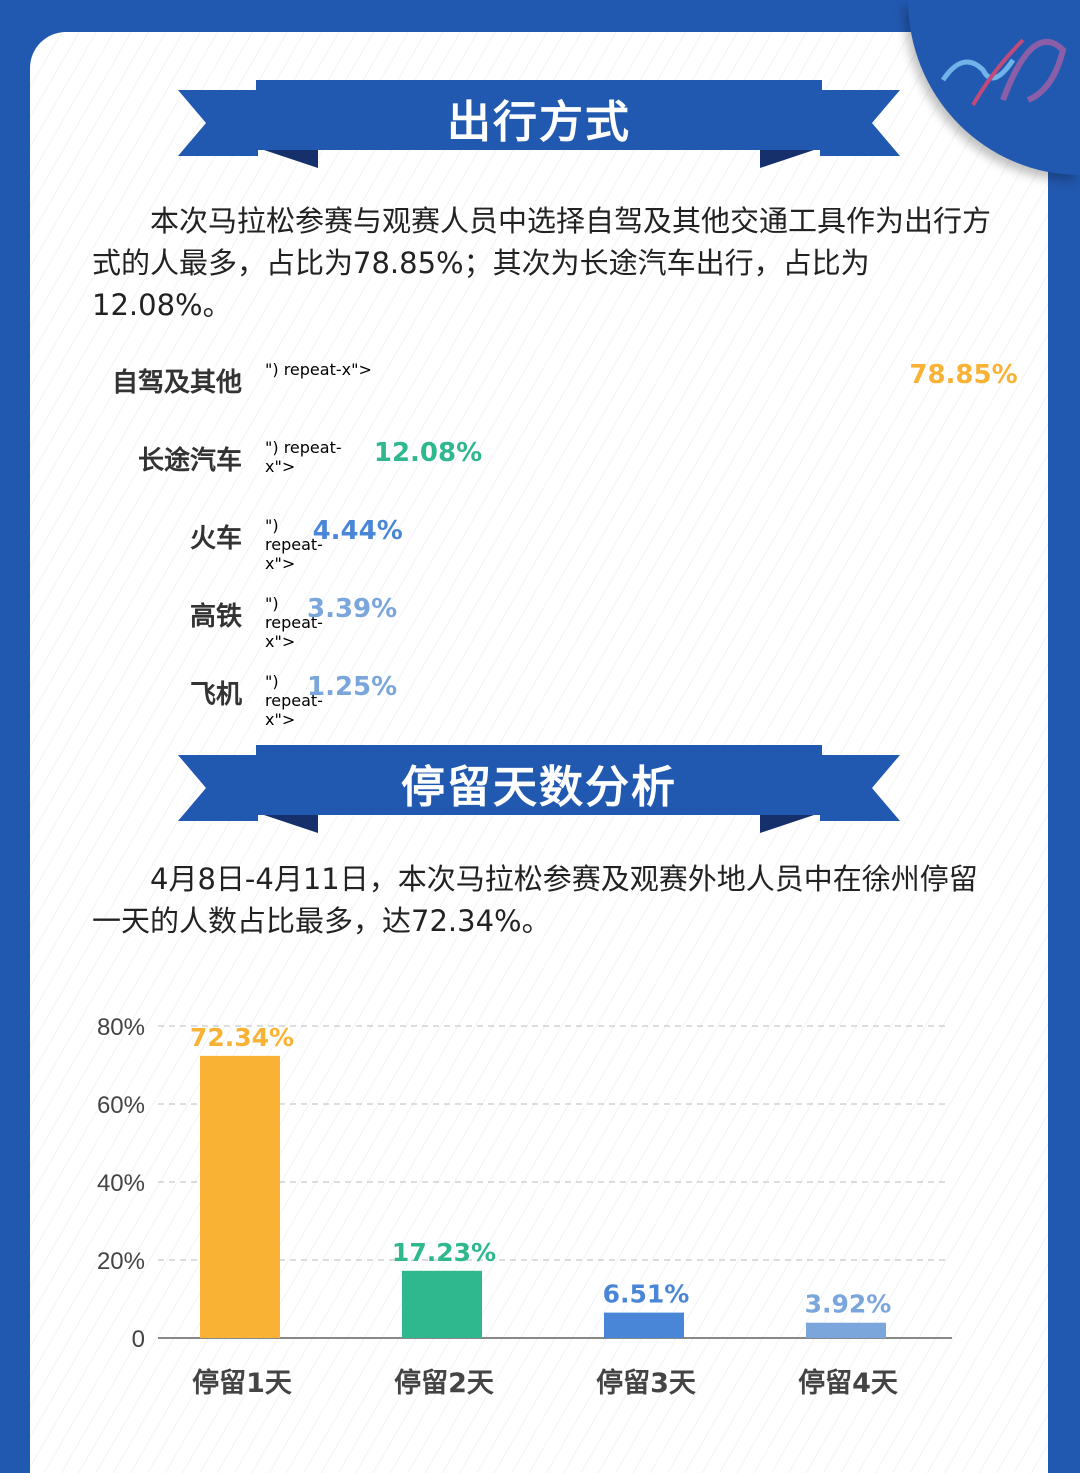 The width and height of the screenshot is (1080, 1473). I want to click on banner-travel: 出行方式, so click(539, 123).